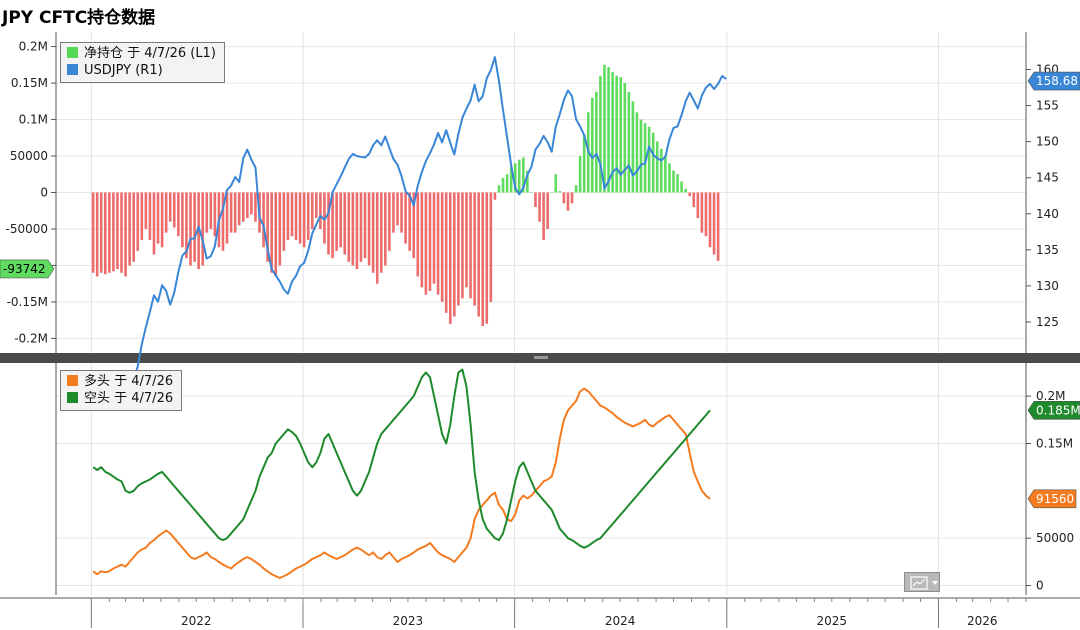 The image size is (1080, 630). What do you see at coordinates (1057, 81) in the screenshot?
I see `usdjpy-last-tag-text: 158.68` at bounding box center [1057, 81].